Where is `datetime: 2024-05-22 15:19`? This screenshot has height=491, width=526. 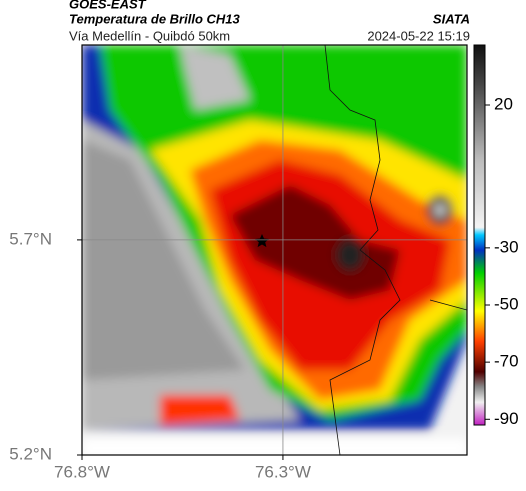 datetime: 2024-05-22 15:19 is located at coordinates (418, 35).